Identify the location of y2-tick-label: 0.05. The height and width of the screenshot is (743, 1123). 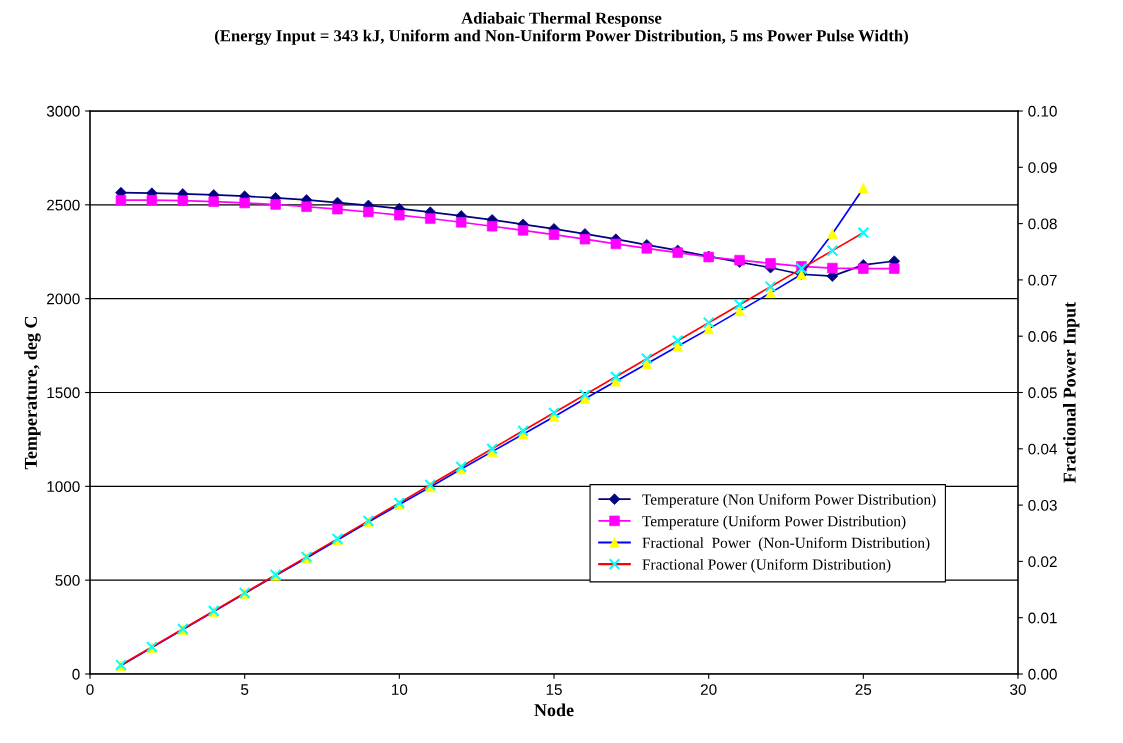
(1042, 393).